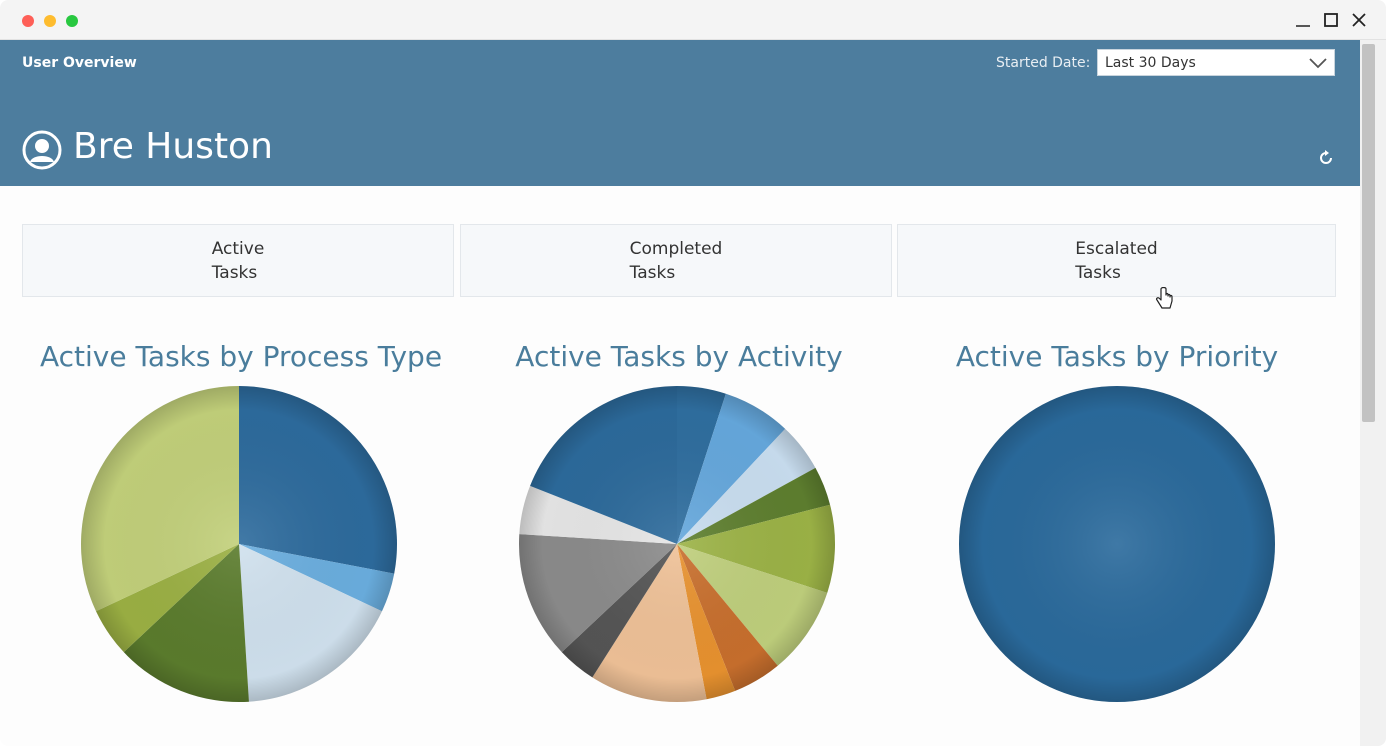 The width and height of the screenshot is (1386, 746). What do you see at coordinates (238, 248) in the screenshot?
I see `card-label-line: Active` at bounding box center [238, 248].